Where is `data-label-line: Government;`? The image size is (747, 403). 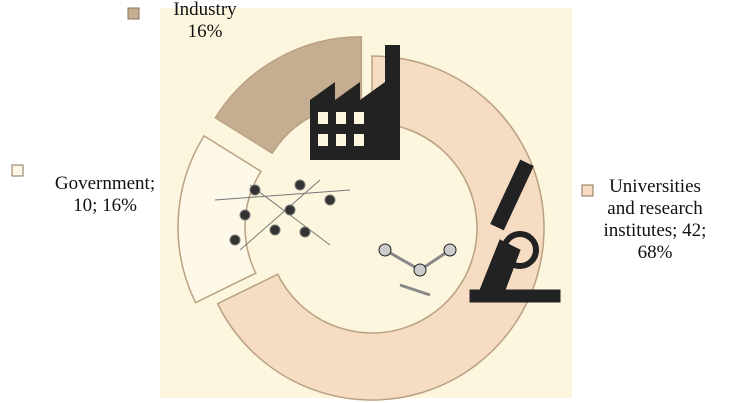
data-label-line: Government; is located at coordinates (105, 183).